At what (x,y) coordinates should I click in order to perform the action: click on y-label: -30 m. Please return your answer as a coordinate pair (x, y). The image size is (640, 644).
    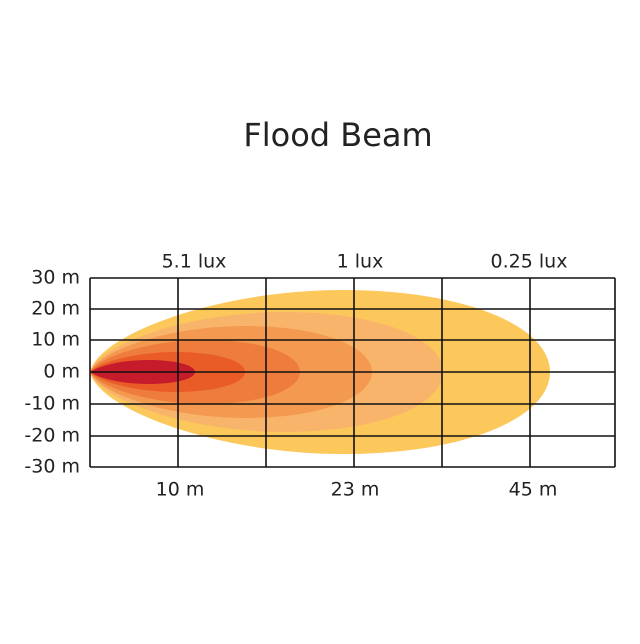
    Looking at the image, I should click on (52, 467).